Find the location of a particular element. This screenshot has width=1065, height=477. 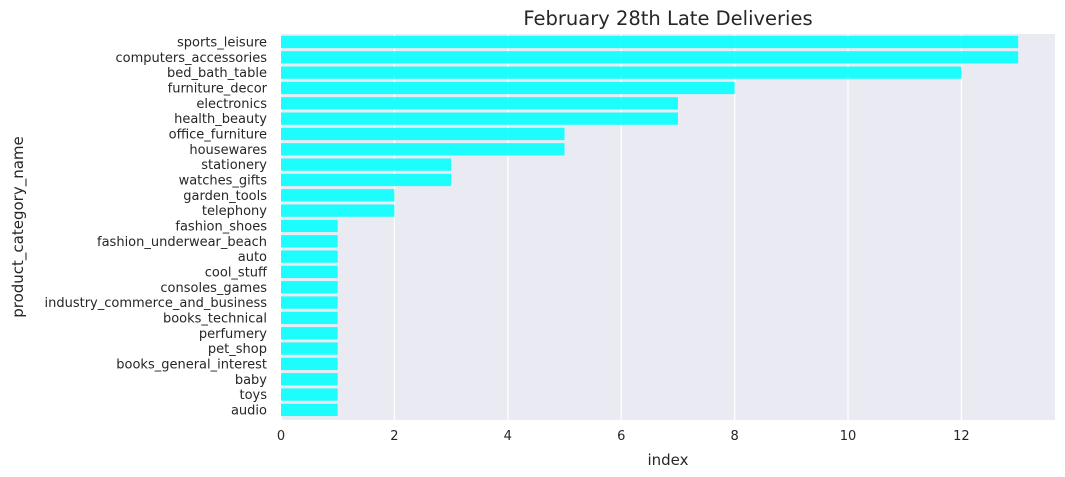

x-axis-label: index is located at coordinates (667, 460).